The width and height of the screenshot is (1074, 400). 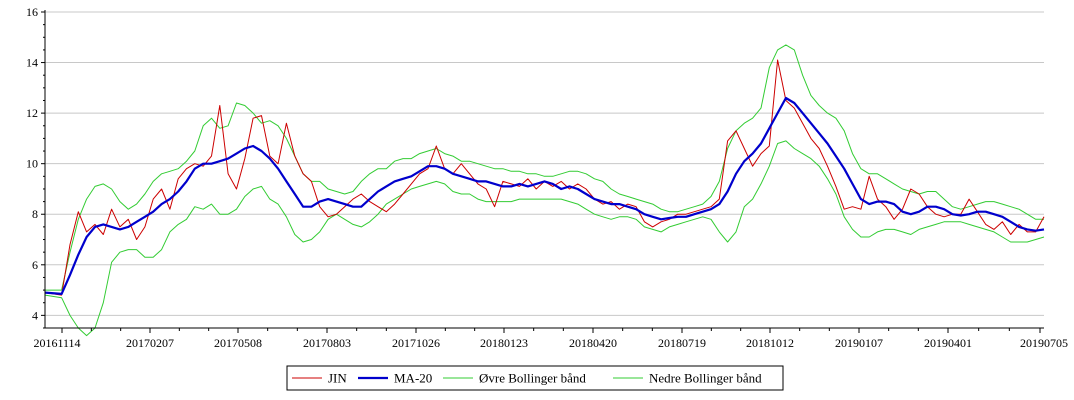 What do you see at coordinates (1044, 343) in the screenshot?
I see `x-tick-label: 20190705` at bounding box center [1044, 343].